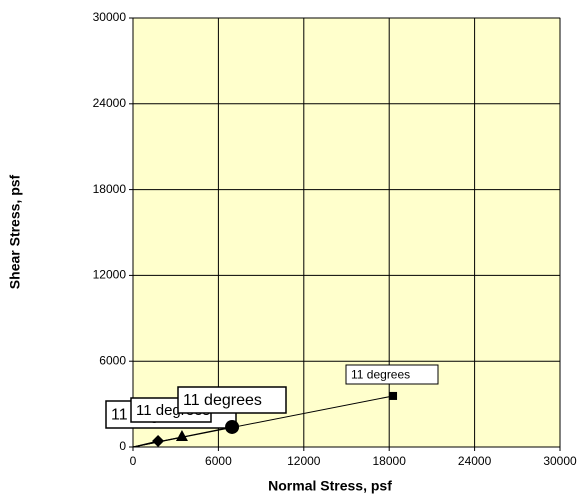 This screenshot has height=499, width=582. What do you see at coordinates (110, 189) in the screenshot?
I see `y-tick-label: 18000` at bounding box center [110, 189].